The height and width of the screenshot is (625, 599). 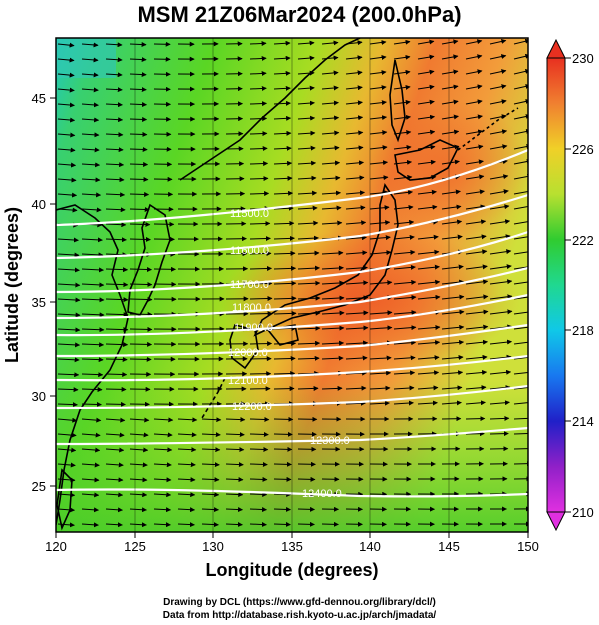 I want to click on colorbar-tick-label: 218, so click(x=583, y=330).